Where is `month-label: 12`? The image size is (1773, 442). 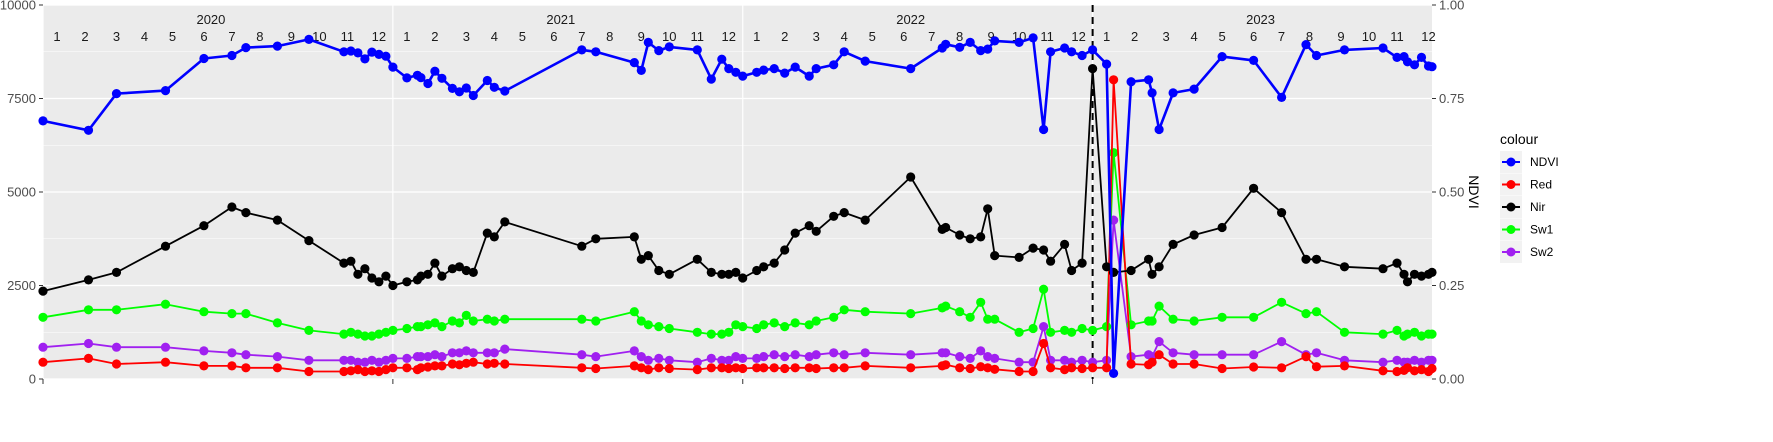
month-label: 12 is located at coordinates (379, 36).